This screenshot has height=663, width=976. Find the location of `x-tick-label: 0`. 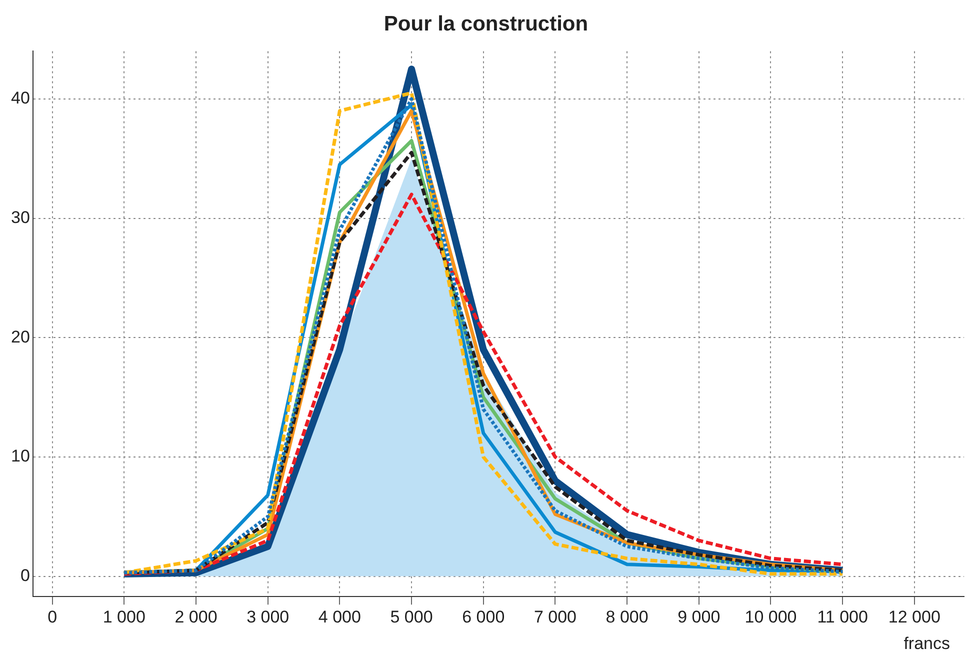

x-tick-label: 0 is located at coordinates (53, 616).